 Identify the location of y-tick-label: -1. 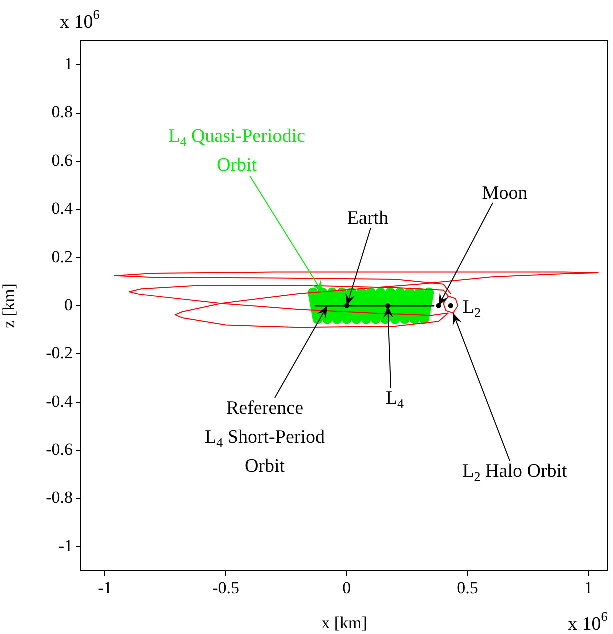
(65, 546).